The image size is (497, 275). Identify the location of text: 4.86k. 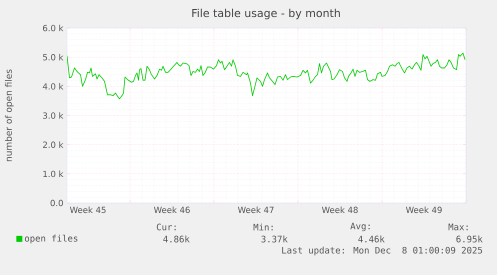
(176, 239).